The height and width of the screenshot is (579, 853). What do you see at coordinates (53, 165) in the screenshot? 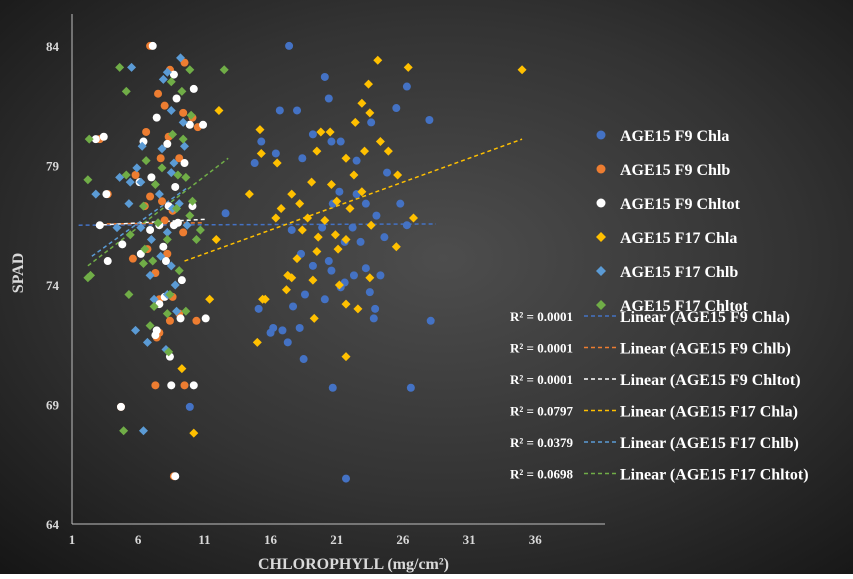
I see `y-tick-label: 79` at bounding box center [53, 165].